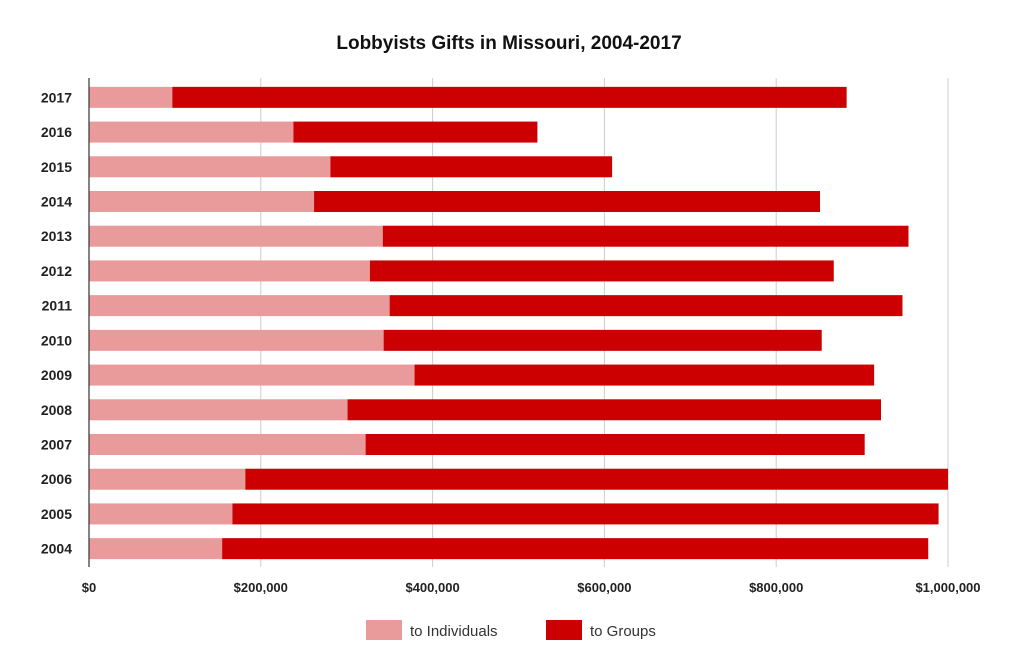 The height and width of the screenshot is (663, 1024). What do you see at coordinates (454, 631) in the screenshot?
I see `legend-label-individuals: to Individuals` at bounding box center [454, 631].